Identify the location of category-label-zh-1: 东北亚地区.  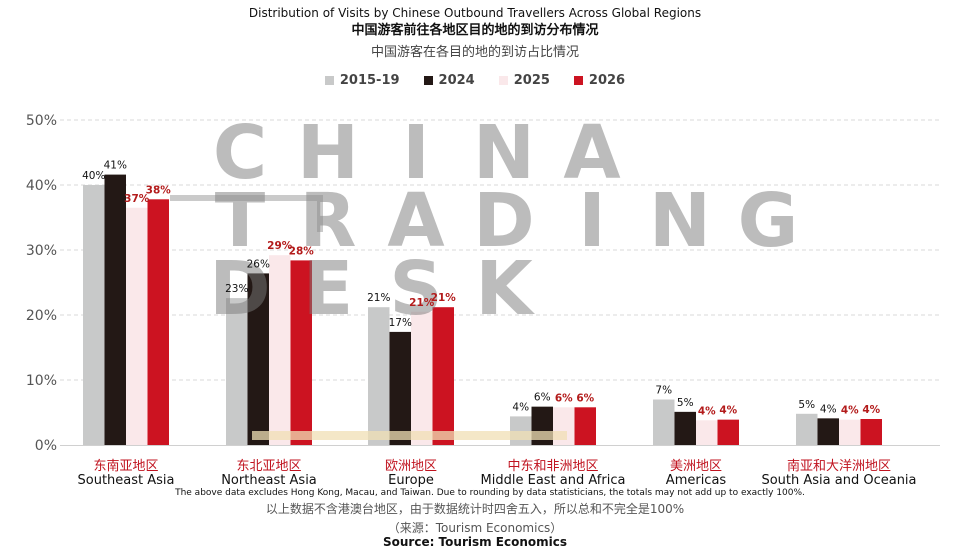
(268, 466).